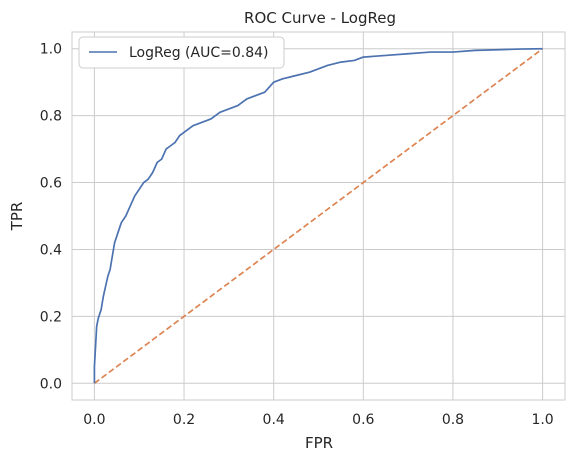  I want to click on legend-label-logreg: LogReg (AUC=0.84), so click(198, 53).